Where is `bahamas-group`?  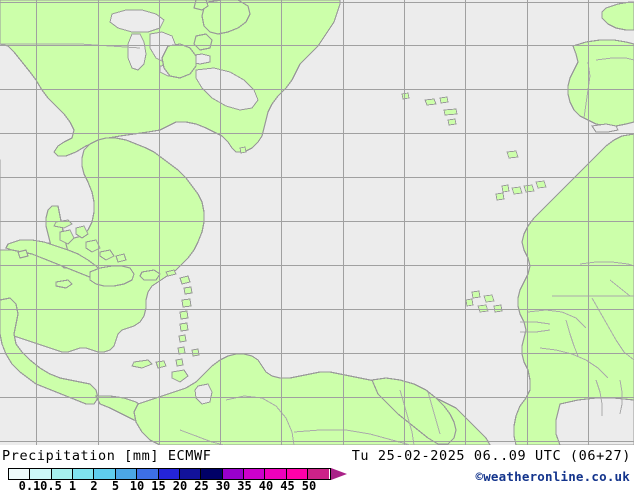 bahamas-group is located at coordinates (90, 241).